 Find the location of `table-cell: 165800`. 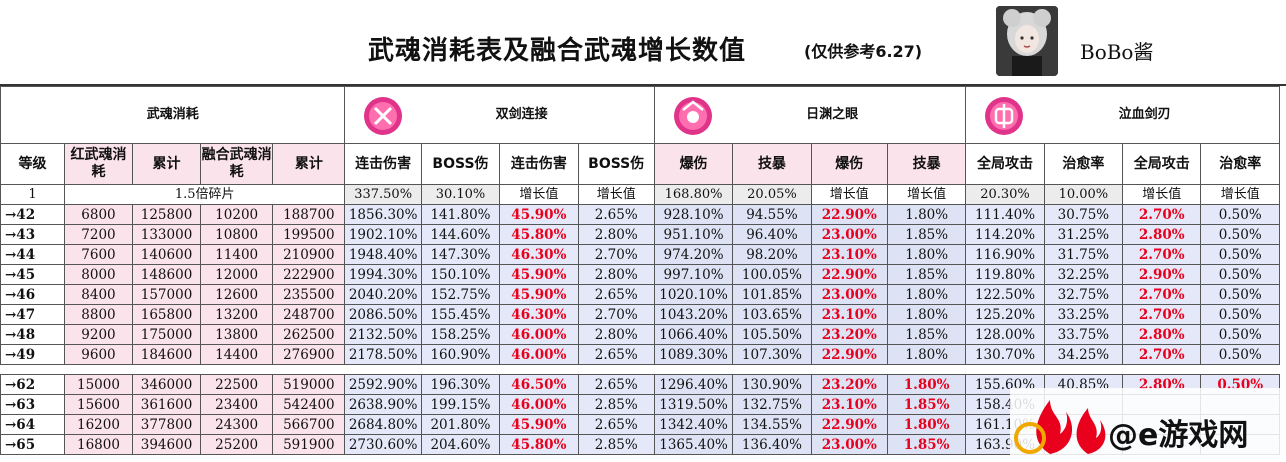

table-cell: 165800 is located at coordinates (166, 314).